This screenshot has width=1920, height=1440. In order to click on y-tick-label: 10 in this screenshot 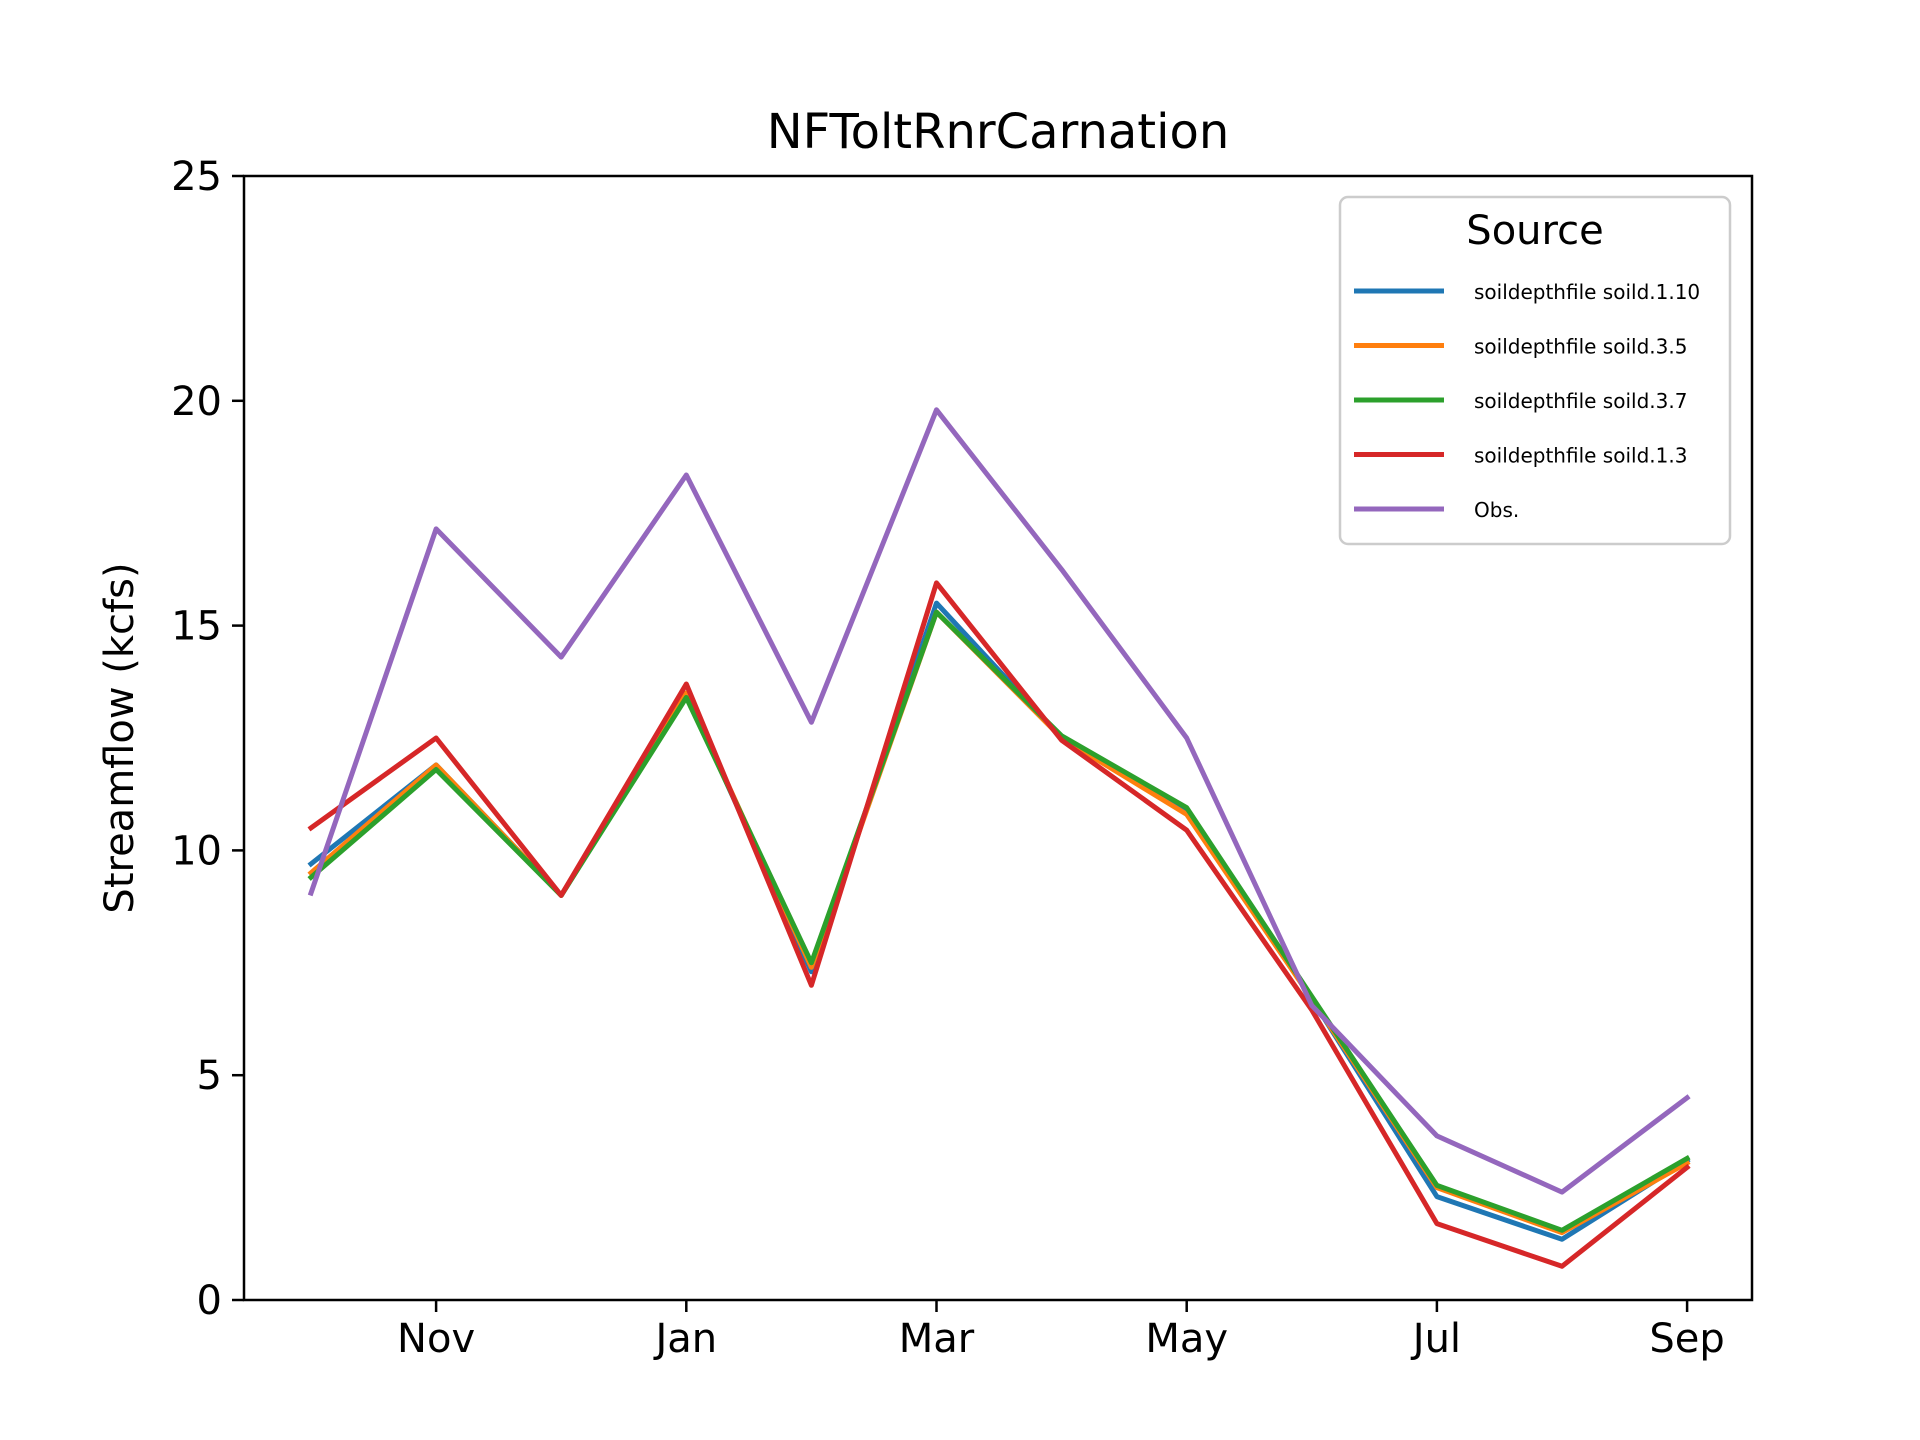, I will do `click(196, 851)`.